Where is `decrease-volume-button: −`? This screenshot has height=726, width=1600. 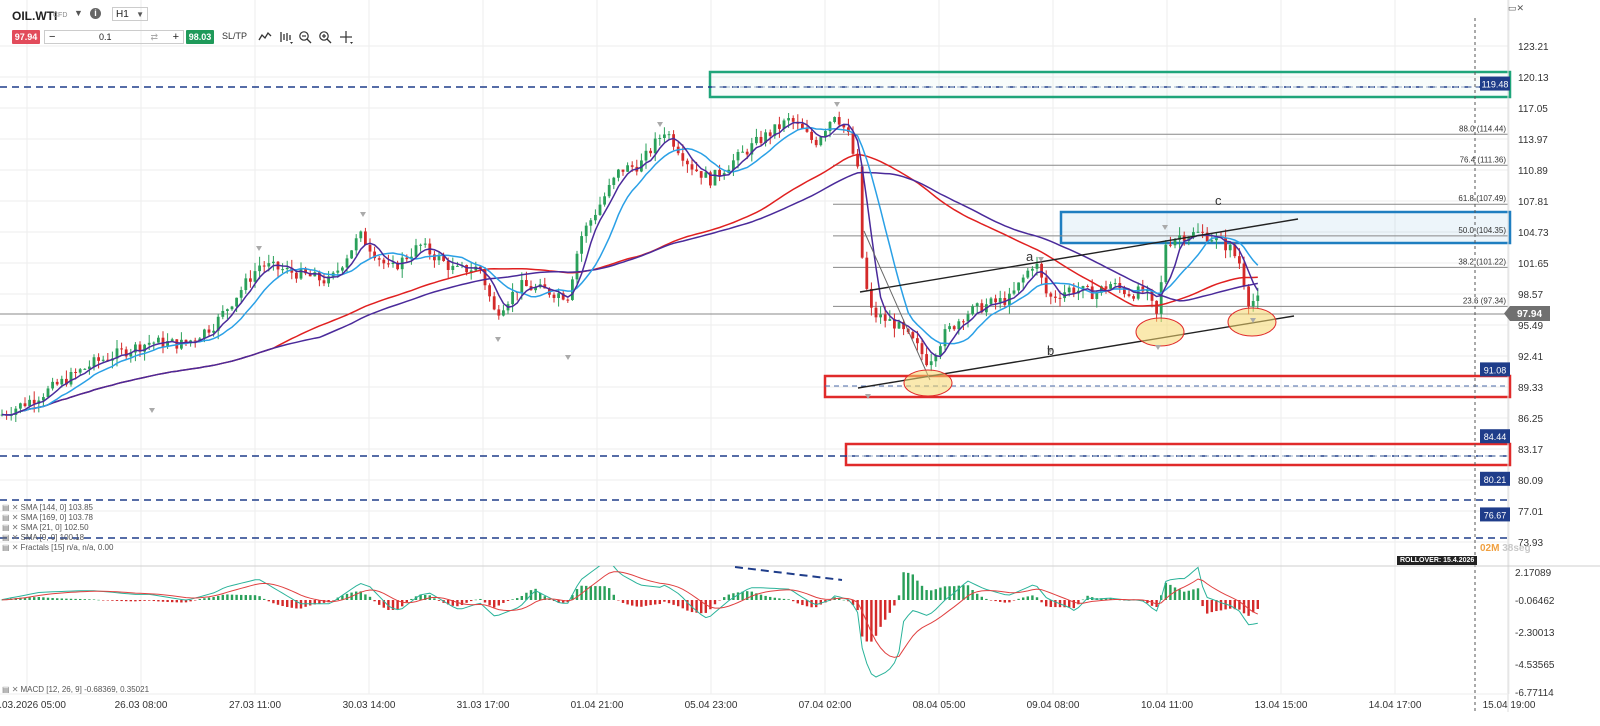
decrease-volume-button: − is located at coordinates (52, 37).